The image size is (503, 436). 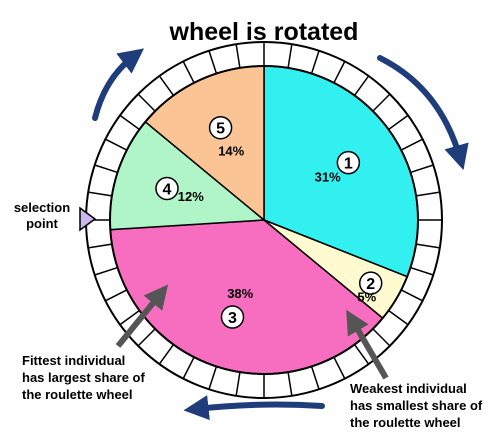 I want to click on slice-percent-2: 5%, so click(x=366, y=296).